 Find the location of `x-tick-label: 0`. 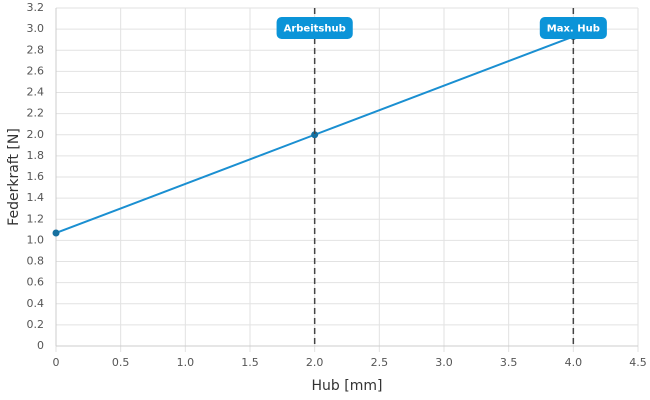

x-tick-label: 0 is located at coordinates (56, 362).